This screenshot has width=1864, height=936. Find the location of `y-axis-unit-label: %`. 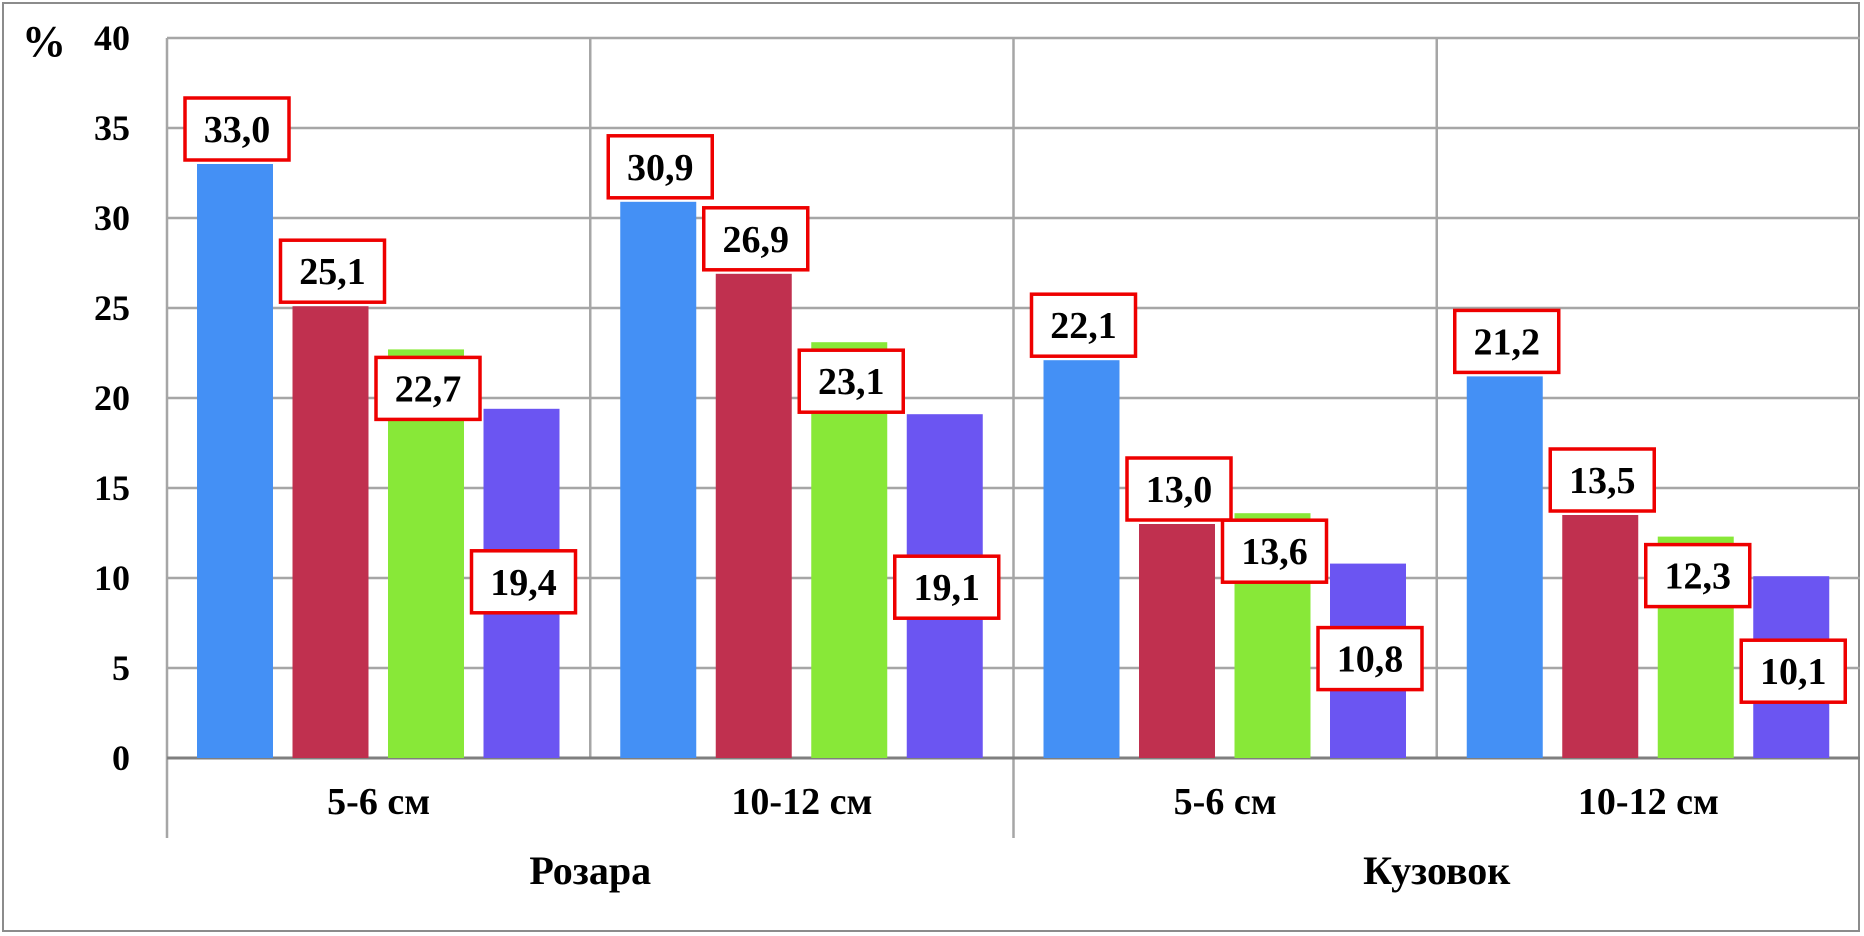

y-axis-unit-label: % is located at coordinates (44, 41).